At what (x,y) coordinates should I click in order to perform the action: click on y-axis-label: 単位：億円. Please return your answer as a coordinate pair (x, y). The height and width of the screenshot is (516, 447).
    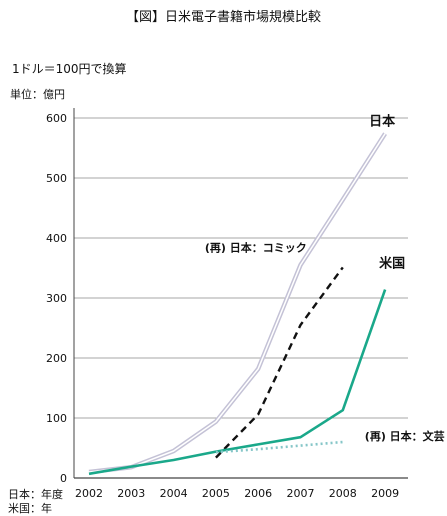
    Looking at the image, I should click on (37, 94).